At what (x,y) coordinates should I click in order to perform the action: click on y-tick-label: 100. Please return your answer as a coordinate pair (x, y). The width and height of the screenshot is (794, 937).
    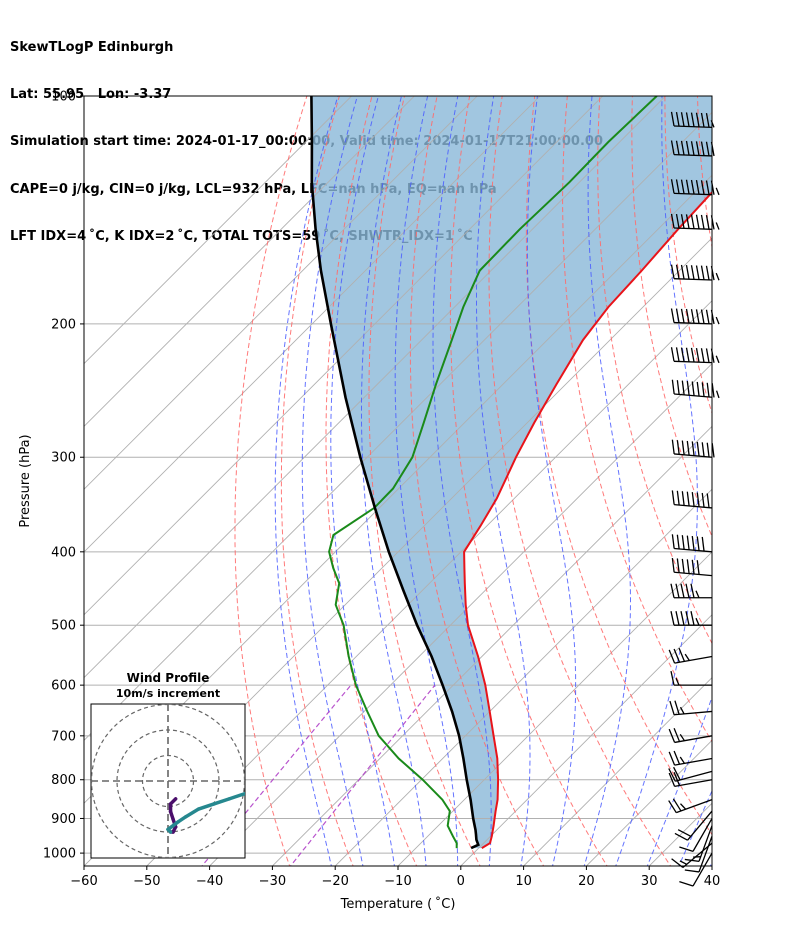
    Looking at the image, I should click on (63, 97).